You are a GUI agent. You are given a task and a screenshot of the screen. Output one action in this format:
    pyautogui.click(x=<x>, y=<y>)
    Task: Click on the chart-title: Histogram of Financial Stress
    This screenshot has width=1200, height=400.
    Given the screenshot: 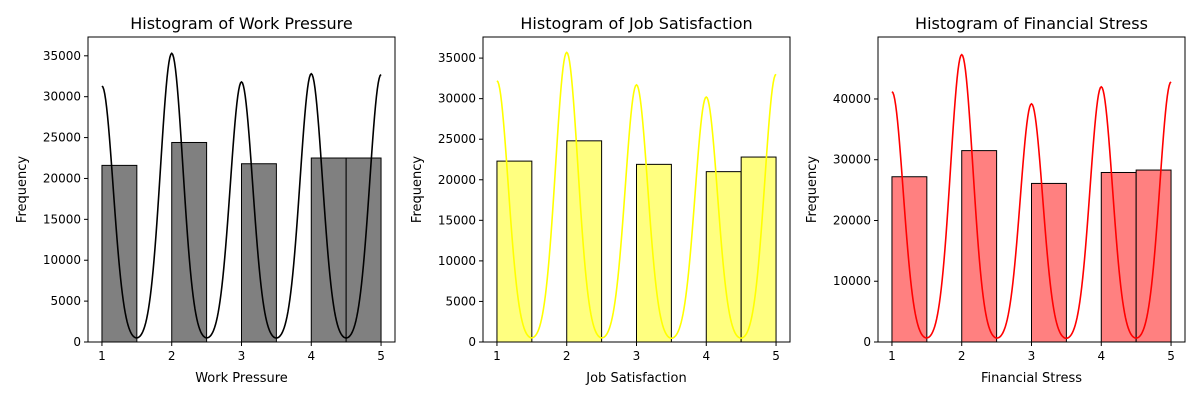 What is the action you would take?
    pyautogui.click(x=1031, y=23)
    